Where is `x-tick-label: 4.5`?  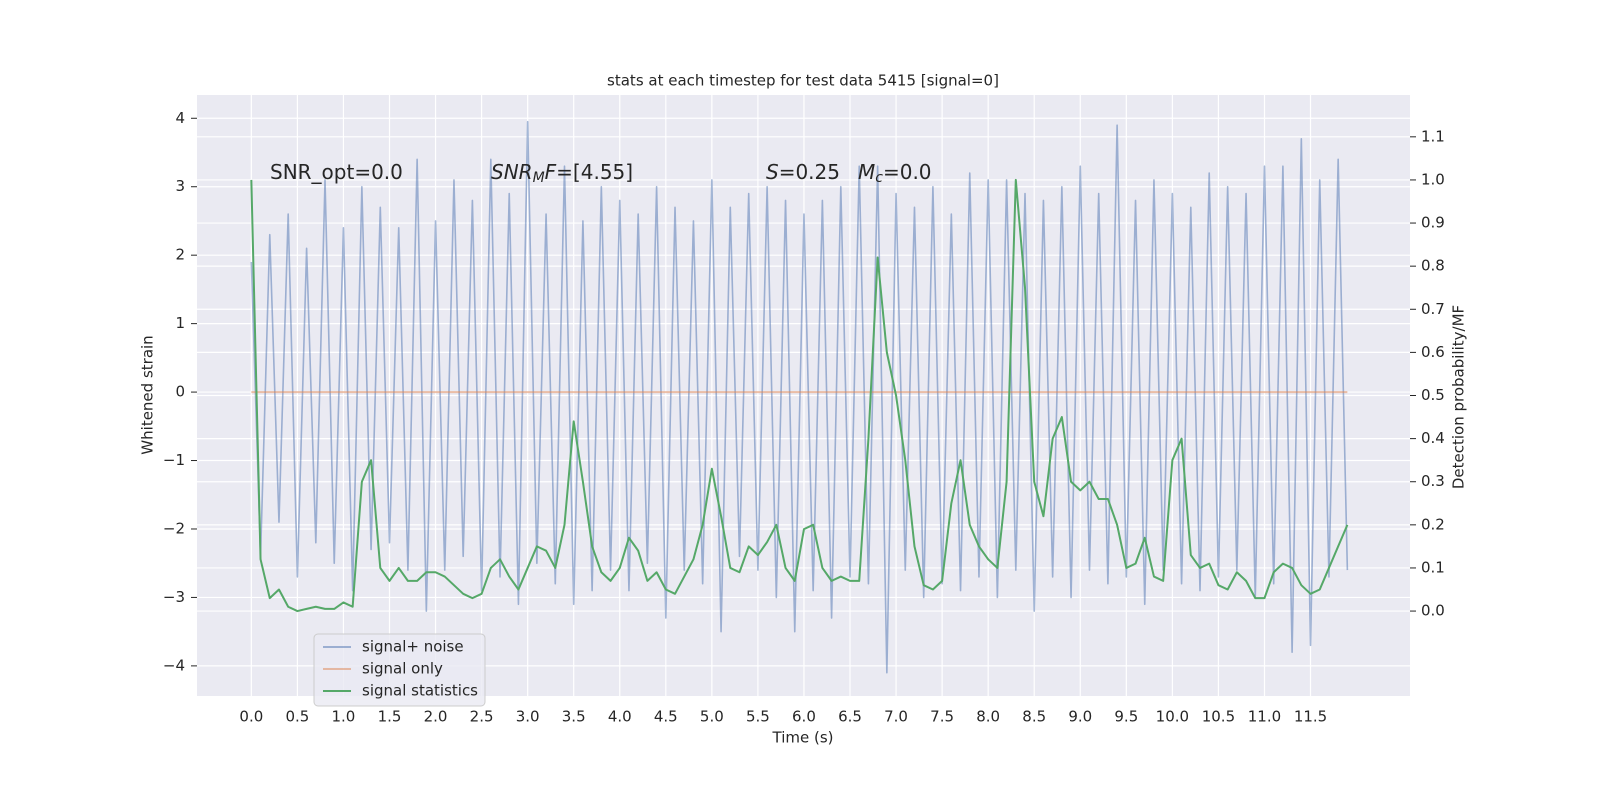 x-tick-label: 4.5 is located at coordinates (666, 717).